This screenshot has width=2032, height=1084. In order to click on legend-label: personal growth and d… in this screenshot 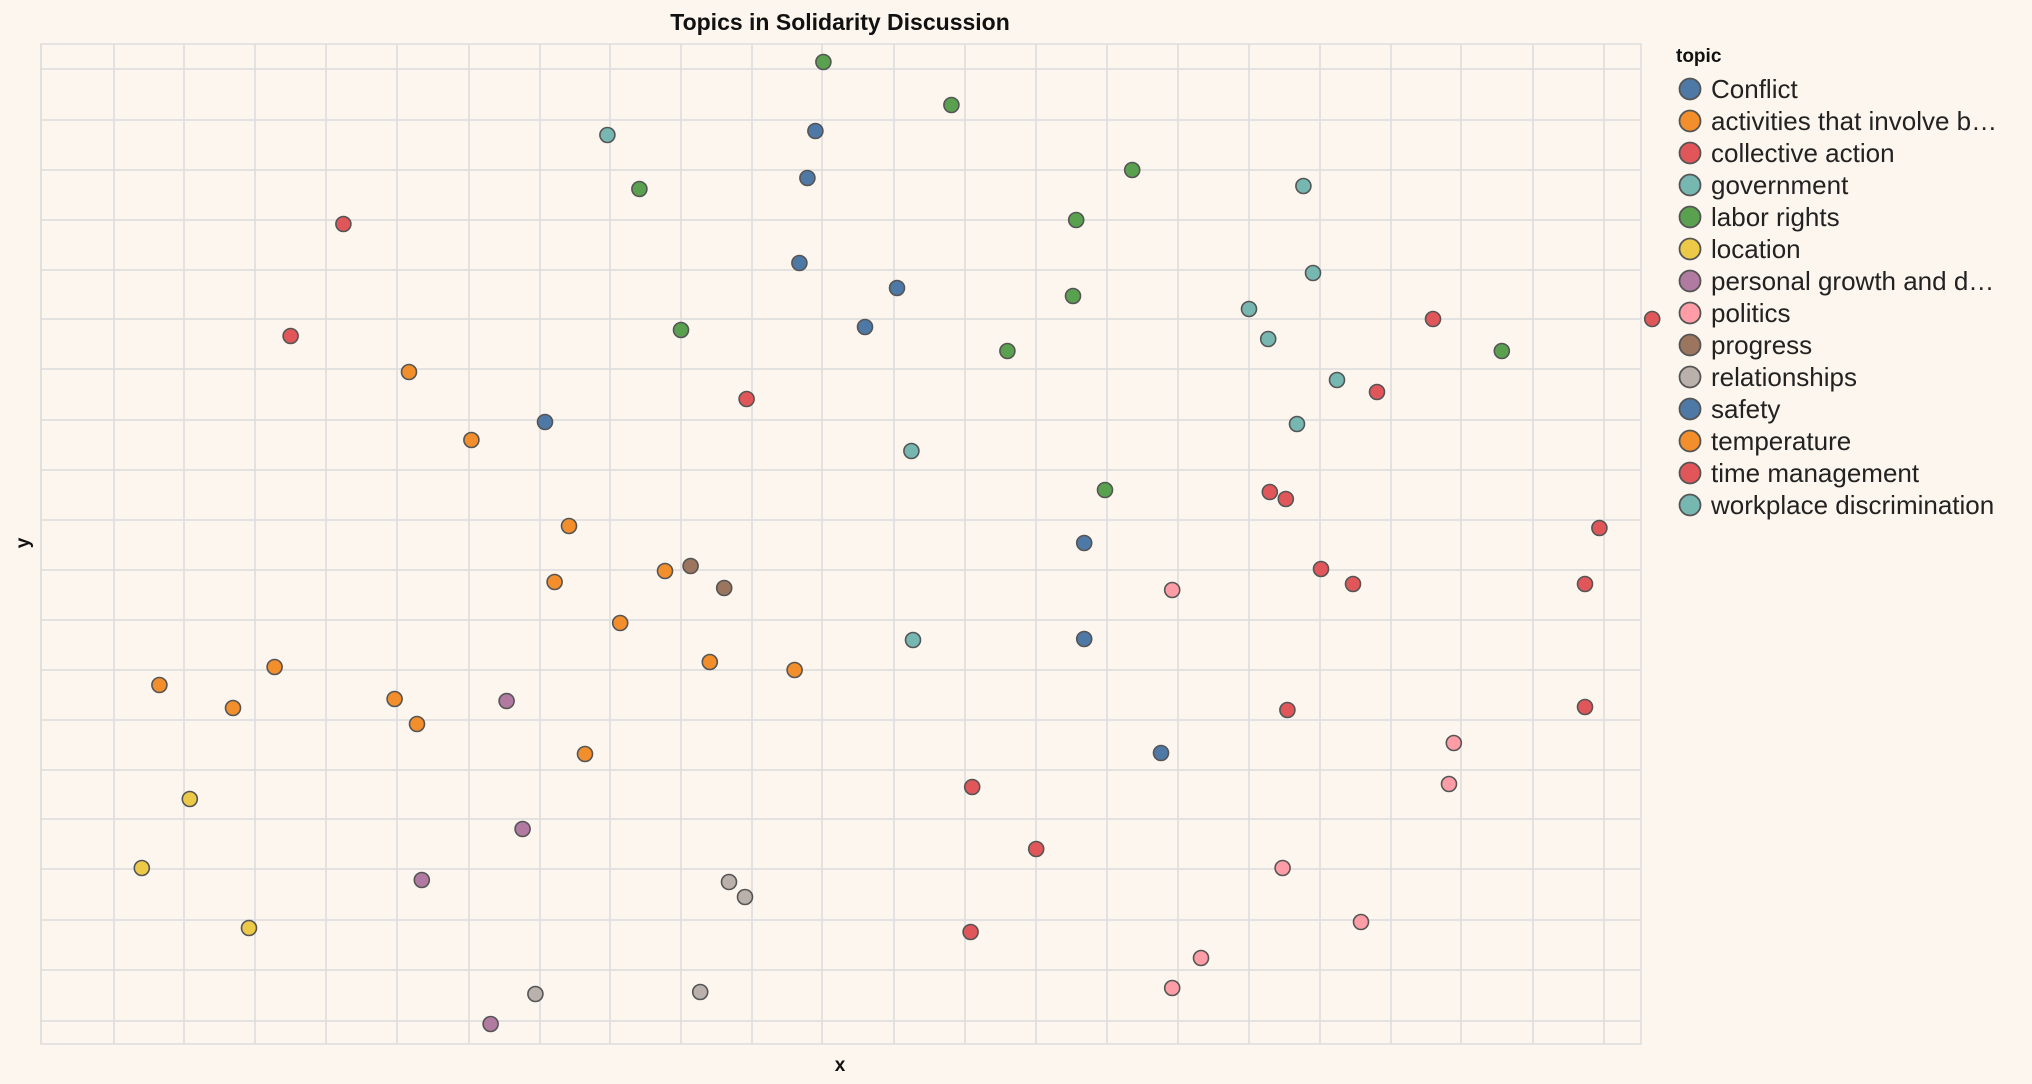, I will do `click(1852, 281)`.